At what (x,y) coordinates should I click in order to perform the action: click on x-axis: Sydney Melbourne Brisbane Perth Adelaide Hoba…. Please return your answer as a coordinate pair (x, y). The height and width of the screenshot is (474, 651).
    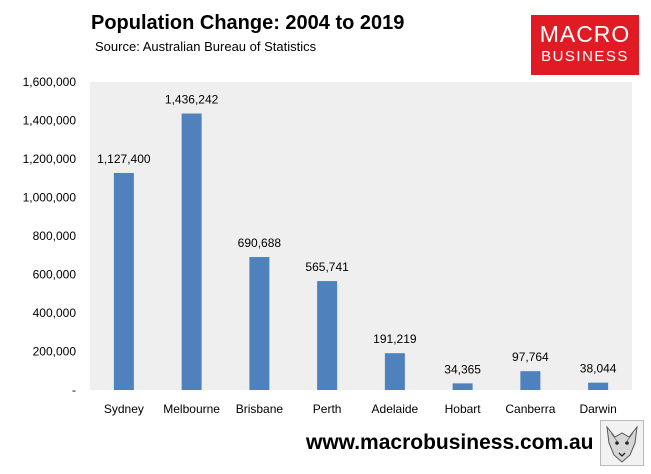
    Looking at the image, I should click on (360, 409).